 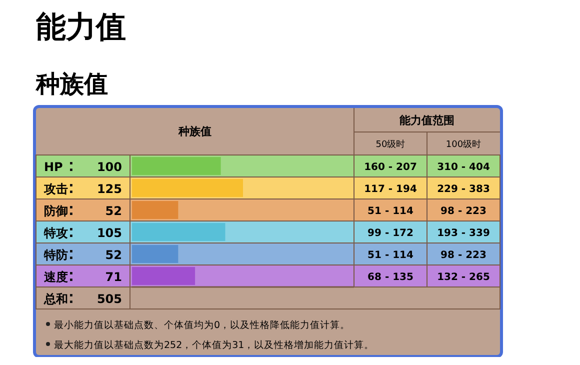 What do you see at coordinates (391, 144) in the screenshot?
I see `text: 50级时` at bounding box center [391, 144].